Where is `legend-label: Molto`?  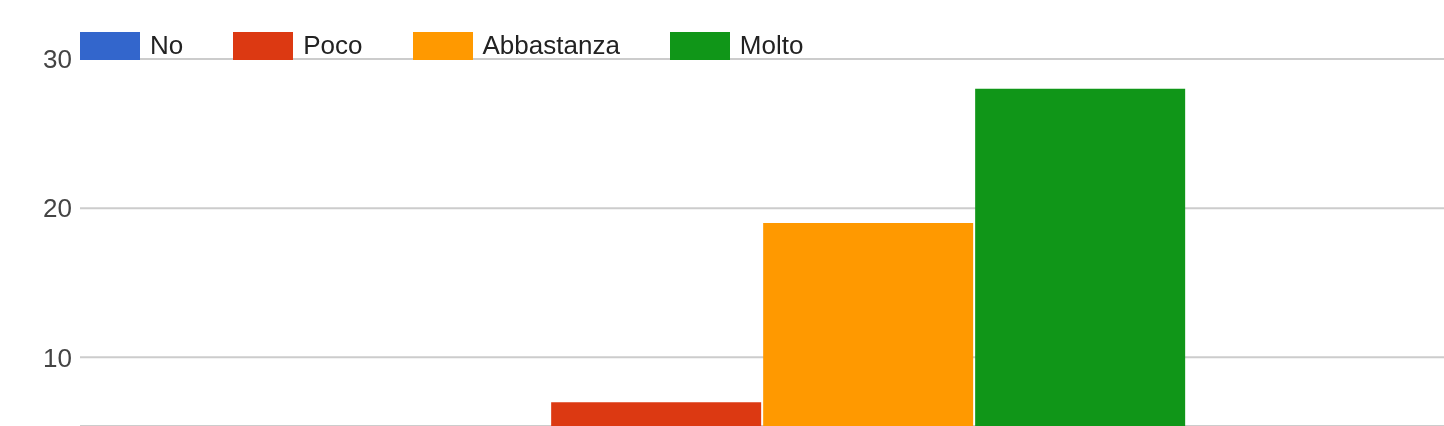 legend-label: Molto is located at coordinates (771, 45).